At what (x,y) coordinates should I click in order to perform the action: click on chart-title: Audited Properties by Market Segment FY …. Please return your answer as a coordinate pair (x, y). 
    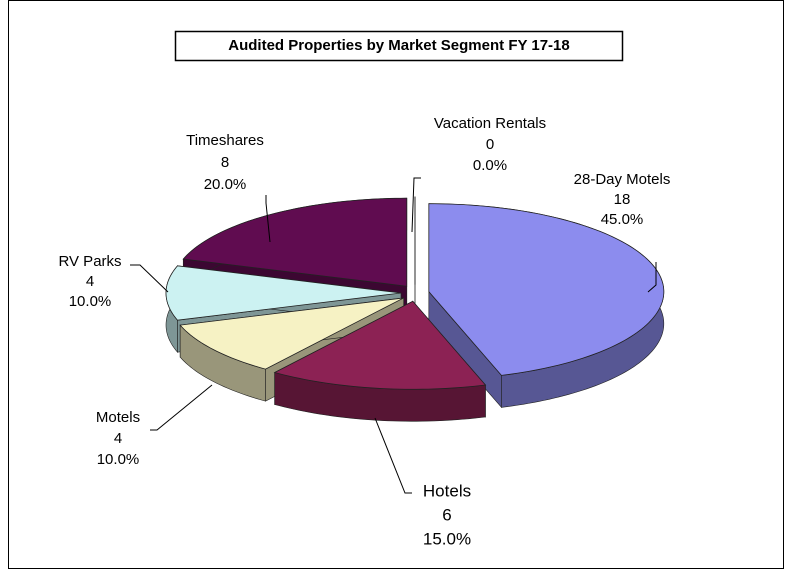
    Looking at the image, I should click on (399, 45).